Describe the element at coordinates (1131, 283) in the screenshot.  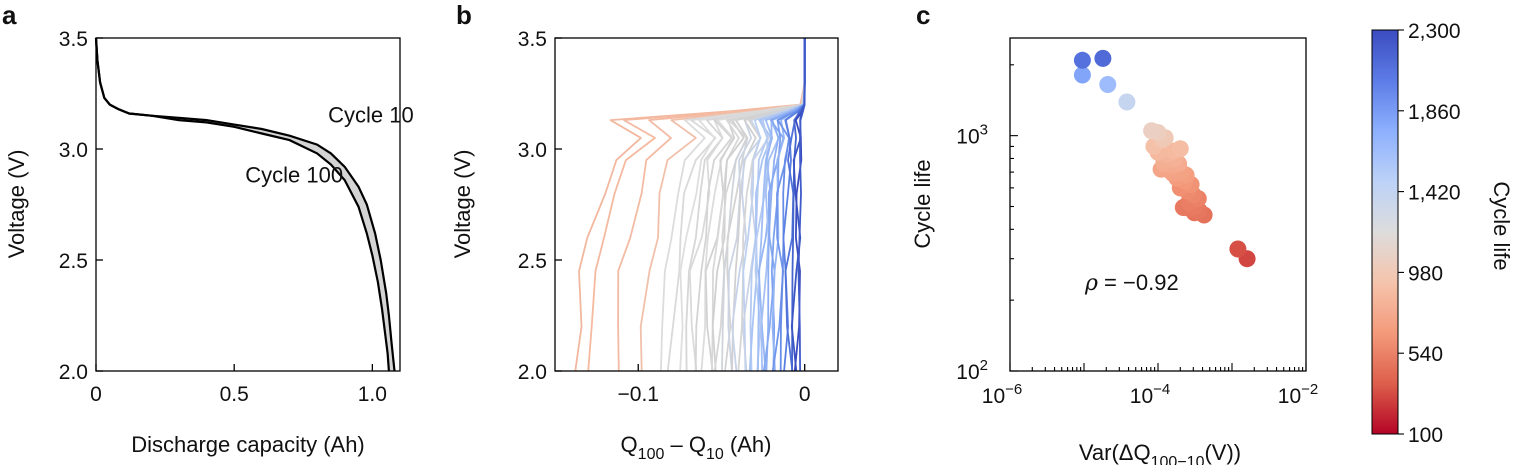
I see `correlation-annotation: ρ = −0.92` at that location.